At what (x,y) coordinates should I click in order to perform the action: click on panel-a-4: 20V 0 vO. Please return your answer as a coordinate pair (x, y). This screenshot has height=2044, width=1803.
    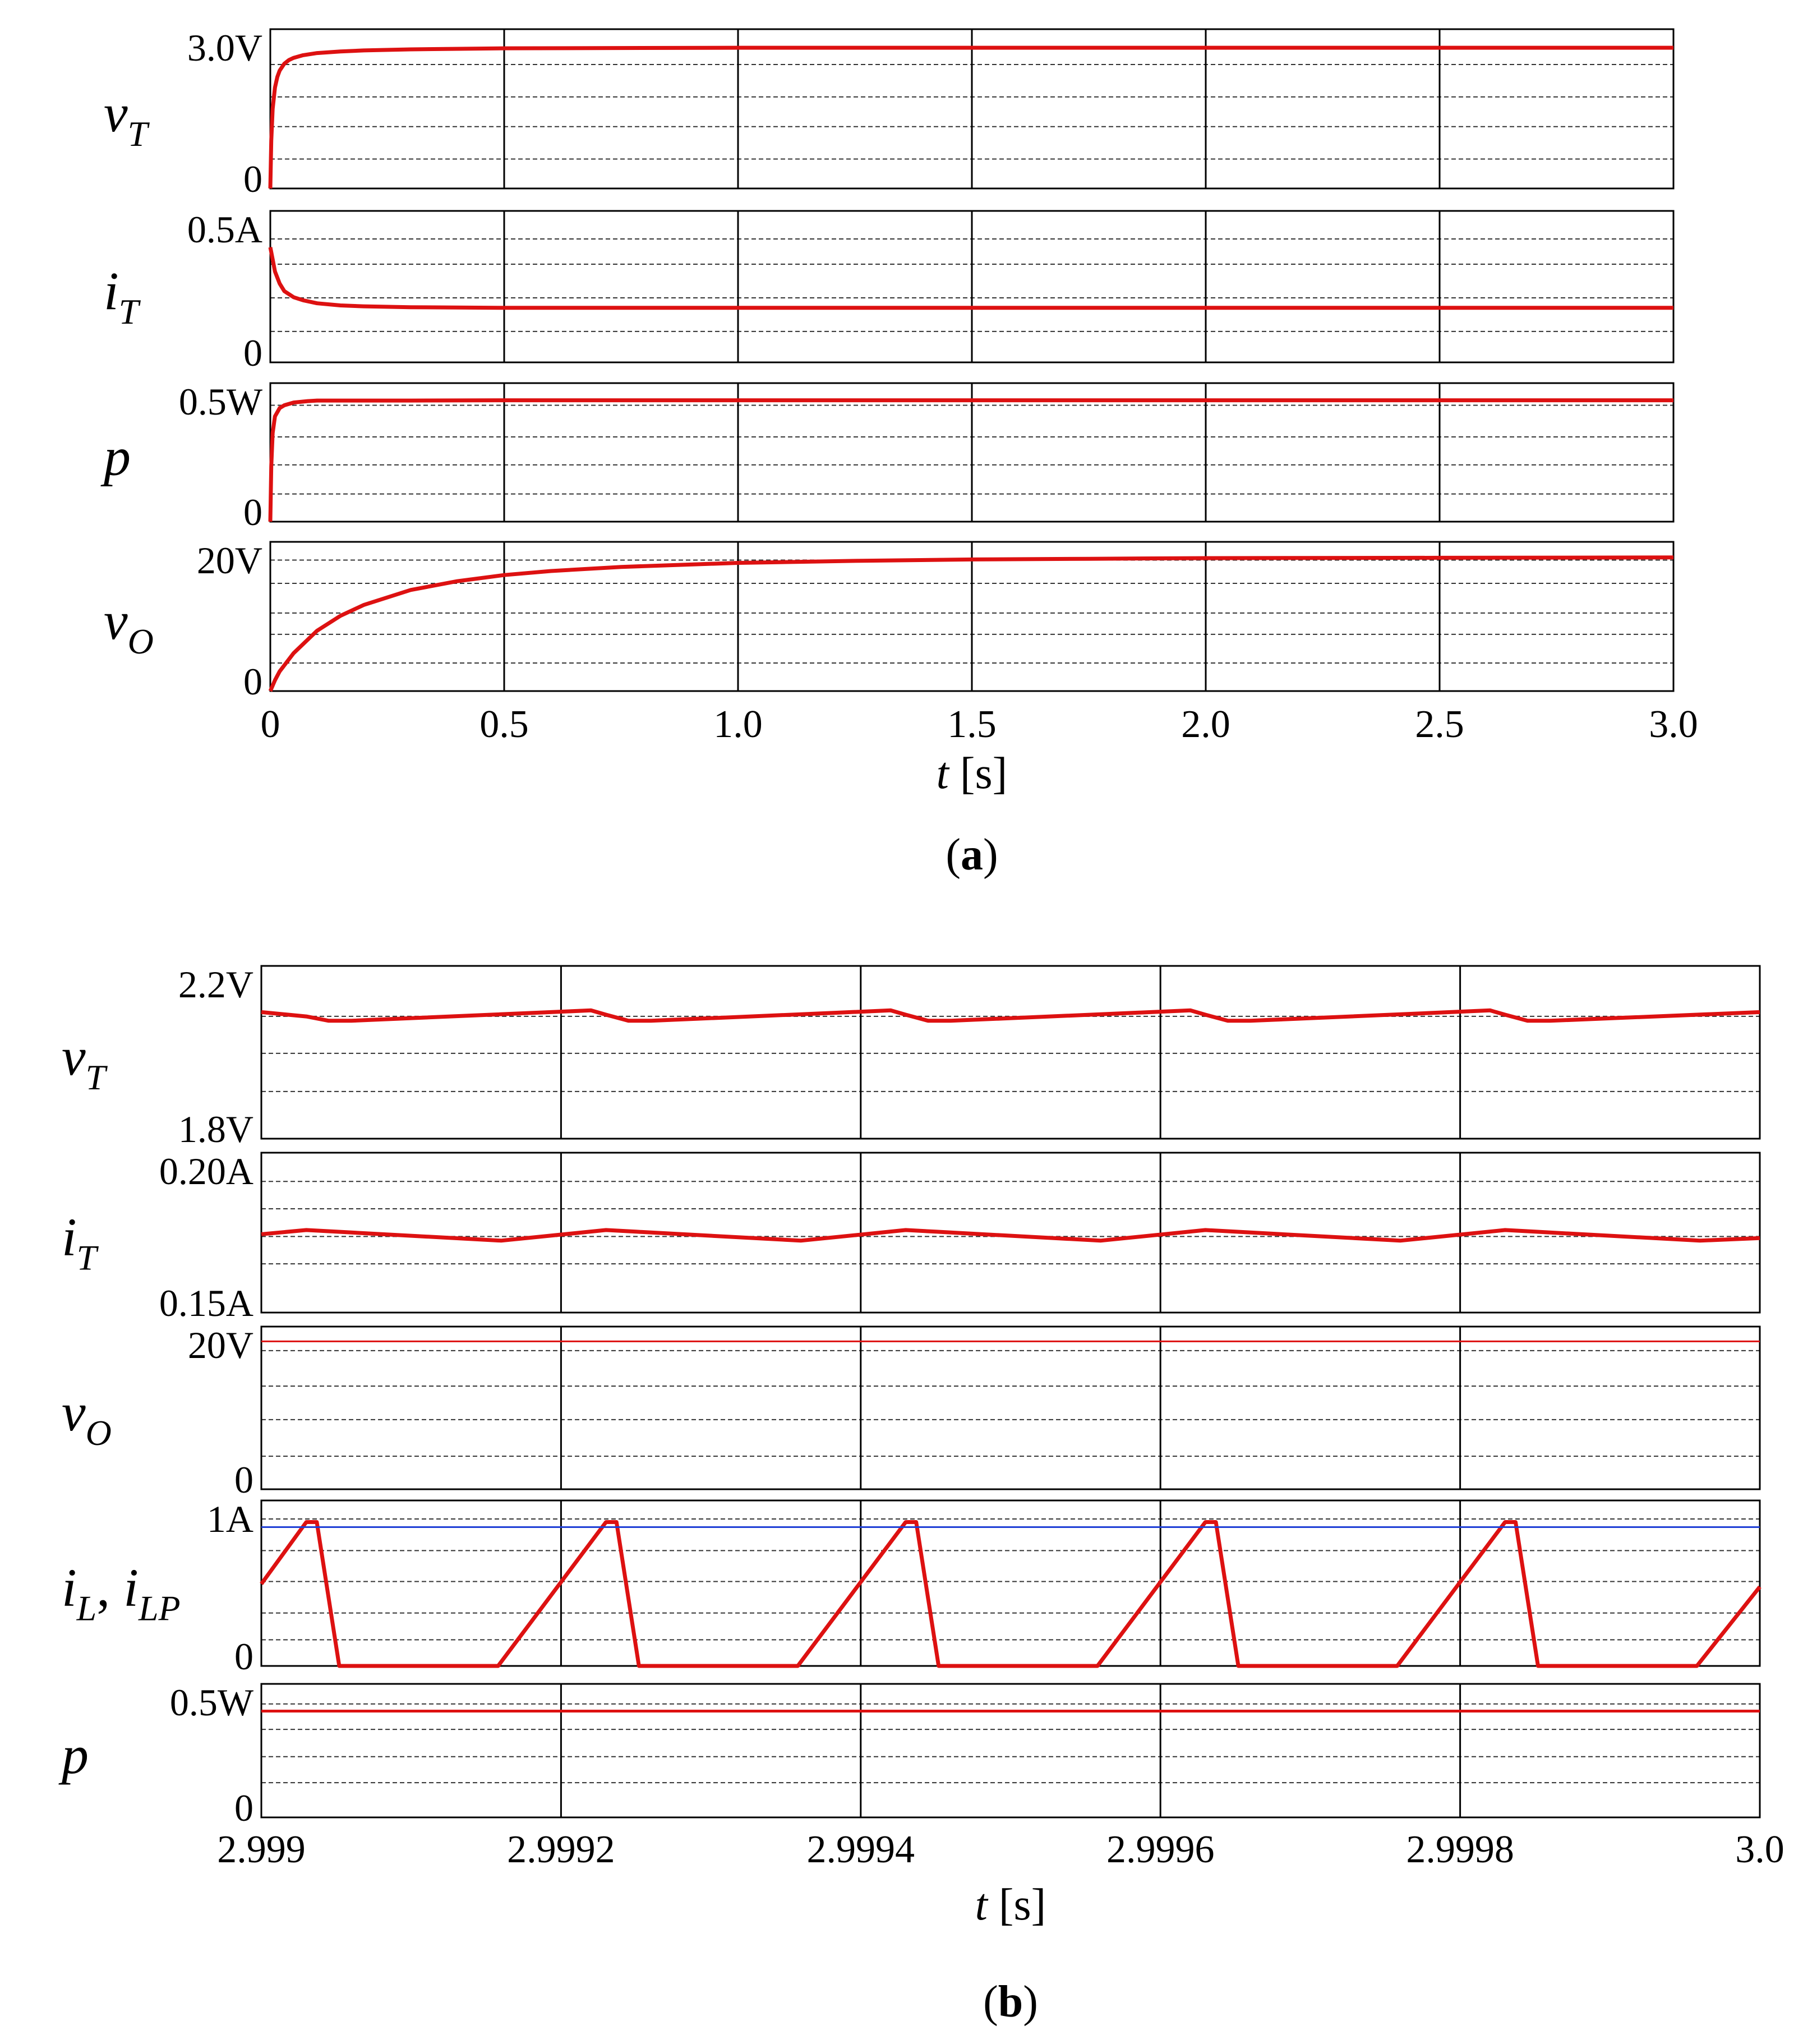
    Looking at the image, I should click on (889, 621).